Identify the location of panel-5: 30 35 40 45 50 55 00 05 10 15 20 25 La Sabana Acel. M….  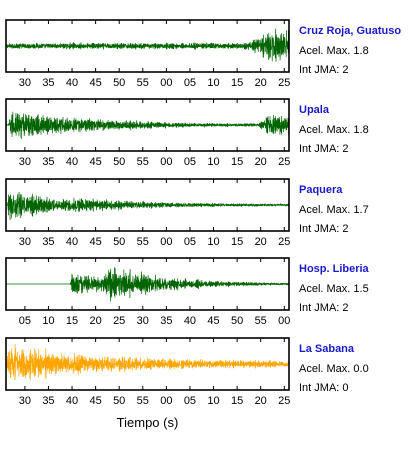
(187, 372).